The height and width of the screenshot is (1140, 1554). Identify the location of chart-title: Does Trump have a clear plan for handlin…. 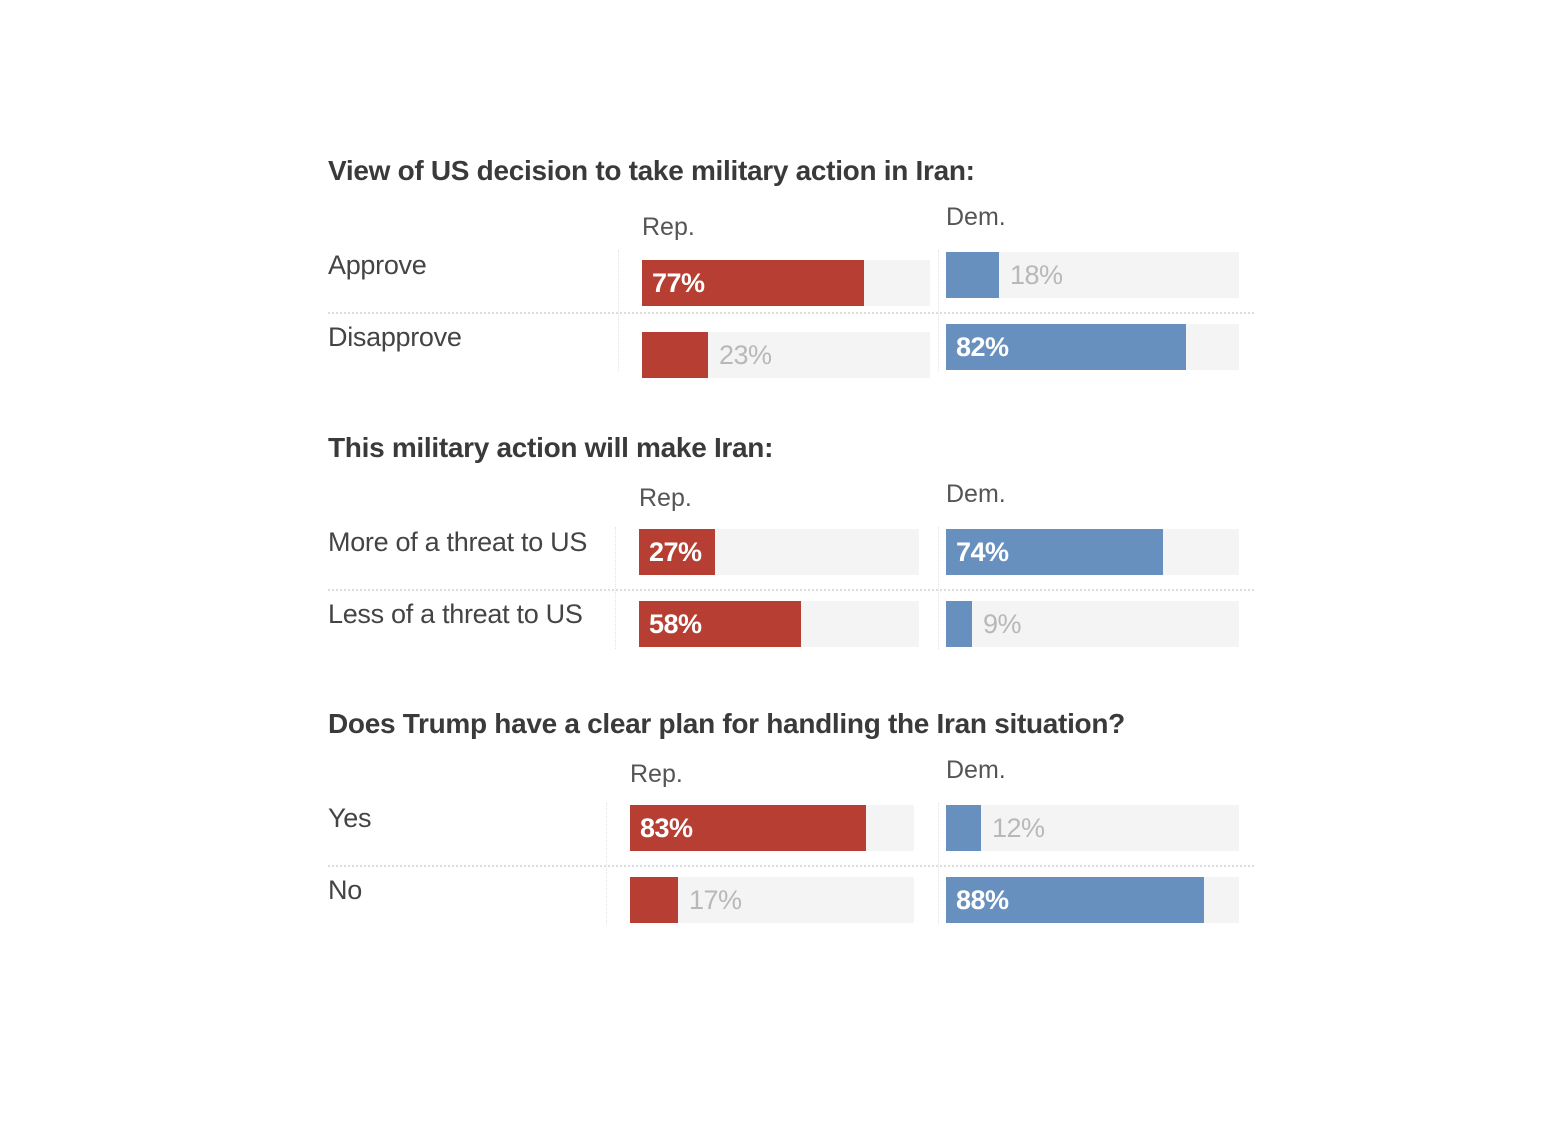
(726, 723).